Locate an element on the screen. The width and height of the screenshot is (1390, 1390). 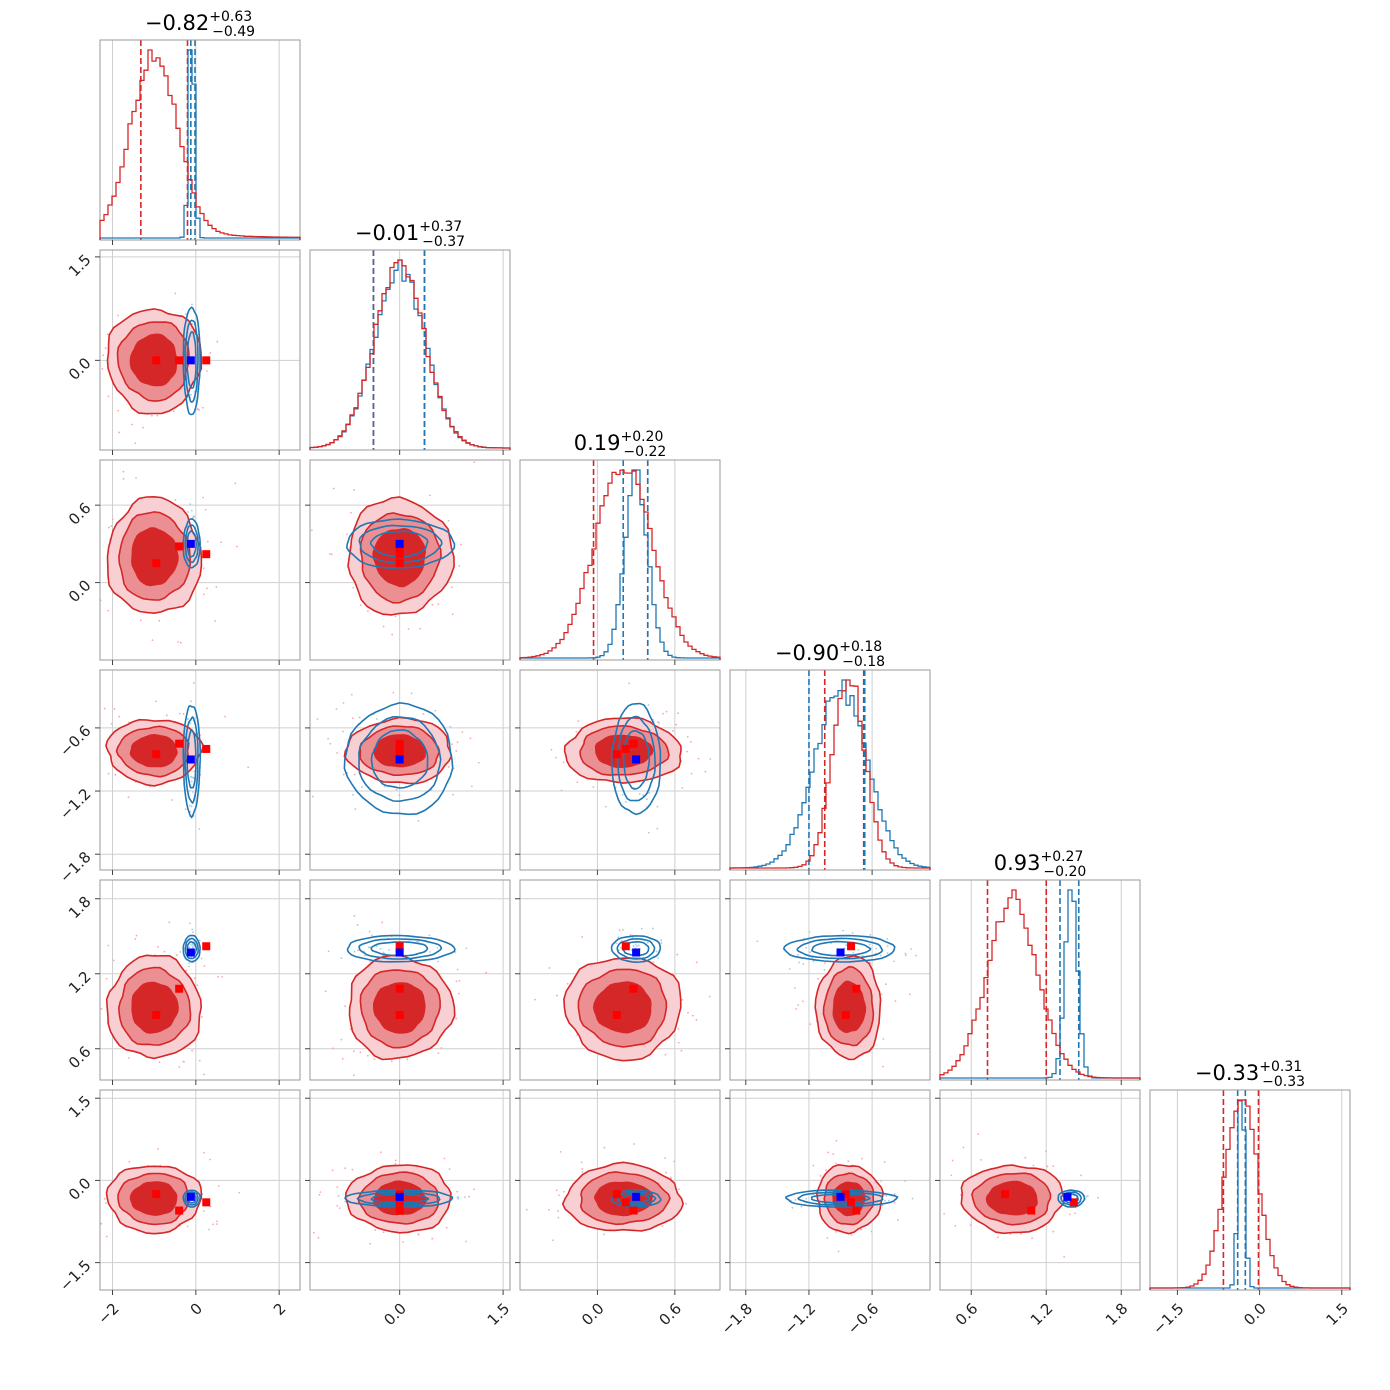
contour-red-inner is located at coordinates (1011, 1198).